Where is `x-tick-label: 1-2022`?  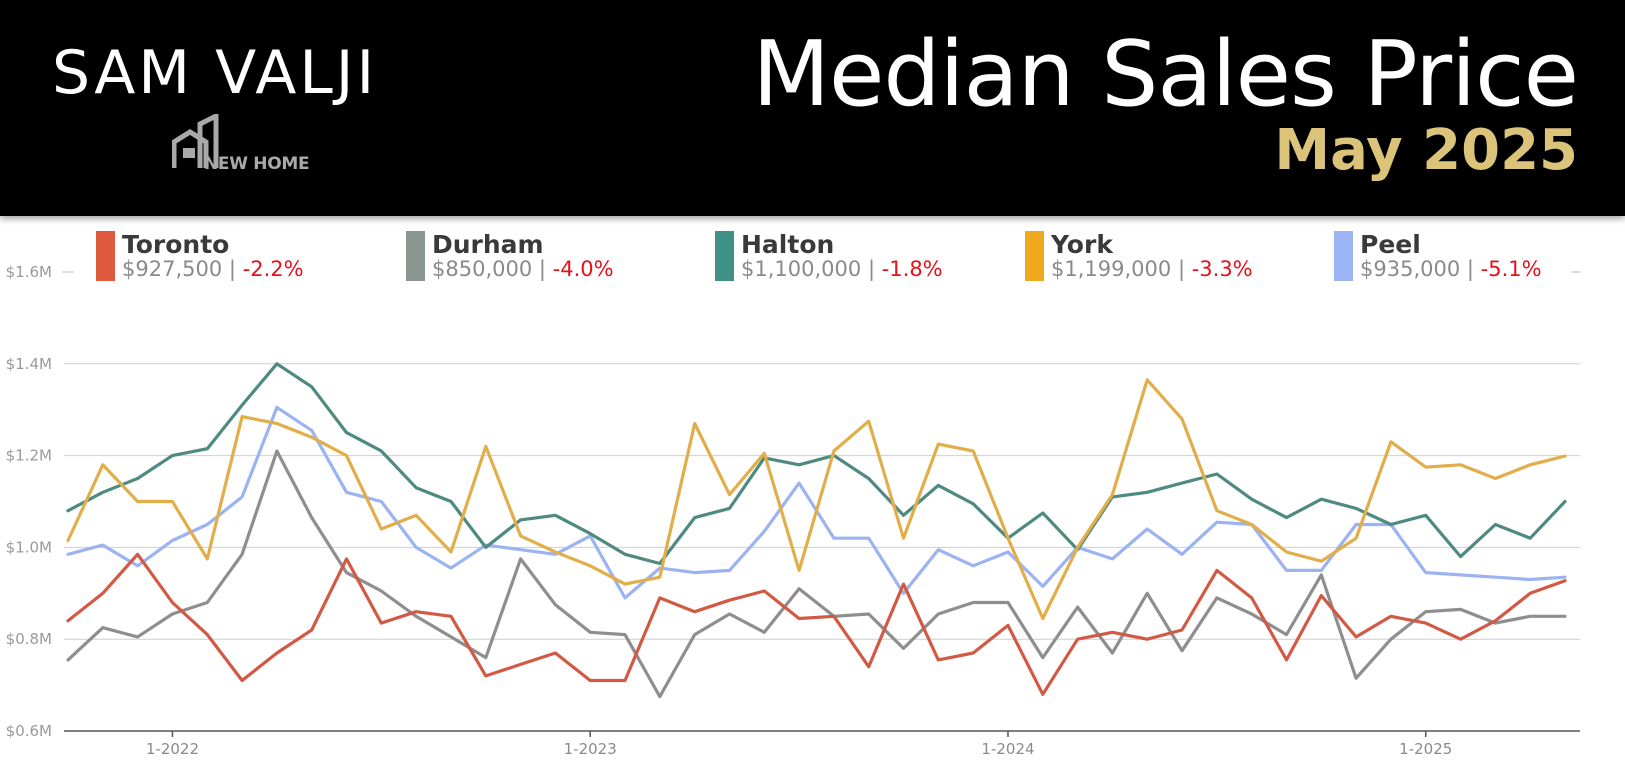
x-tick-label: 1-2022 is located at coordinates (172, 749).